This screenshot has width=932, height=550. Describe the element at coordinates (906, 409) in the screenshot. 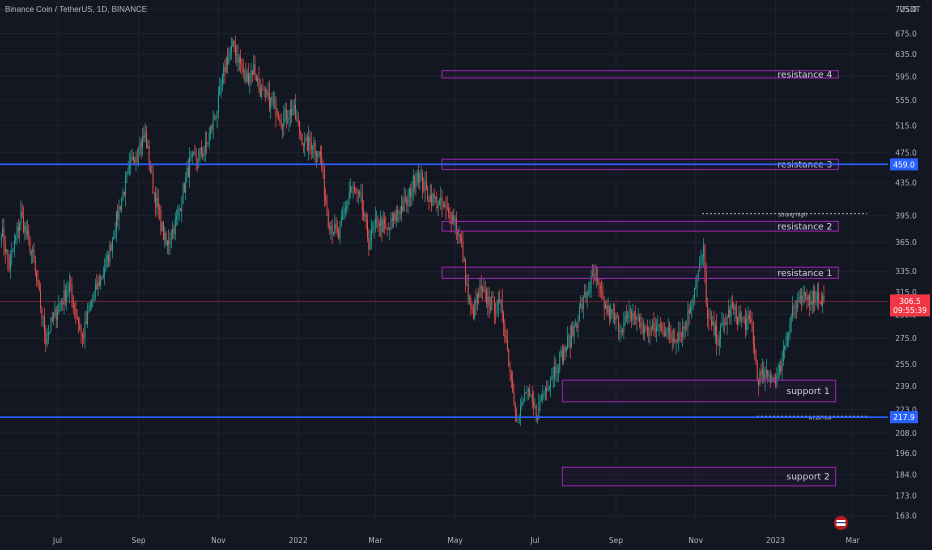

I see `y-tick-label: 223.0` at that location.